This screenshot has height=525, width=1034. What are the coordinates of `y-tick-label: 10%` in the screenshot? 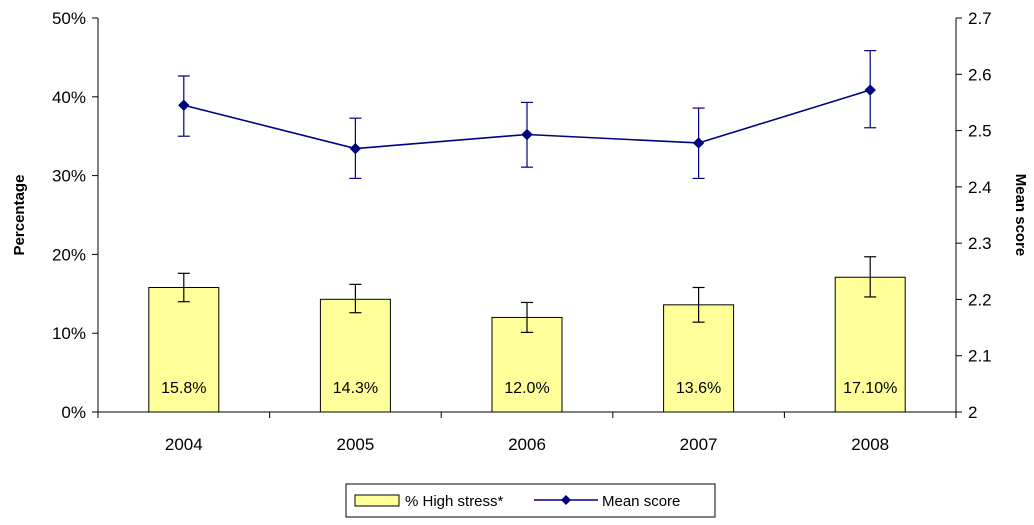 It's located at (69, 333).